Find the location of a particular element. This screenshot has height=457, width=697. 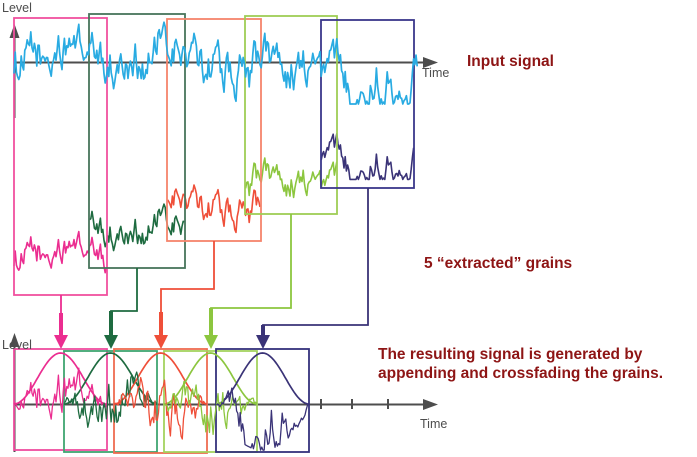

grain-pink-waveform is located at coordinates (60, 252).